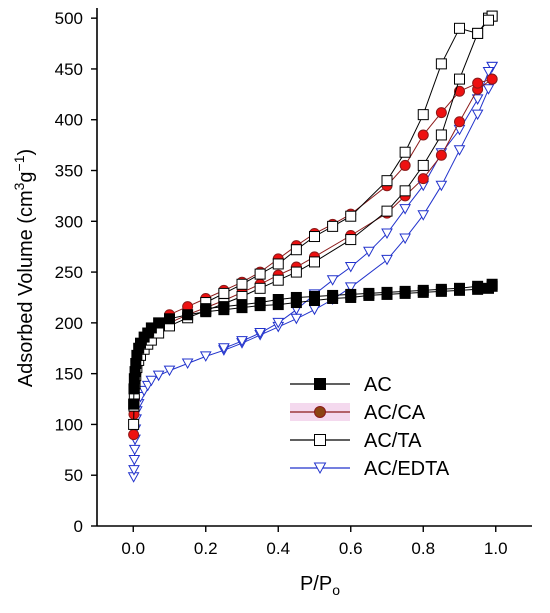 This screenshot has width=550, height=613. I want to click on legend-label-ac: AC, so click(378, 385).